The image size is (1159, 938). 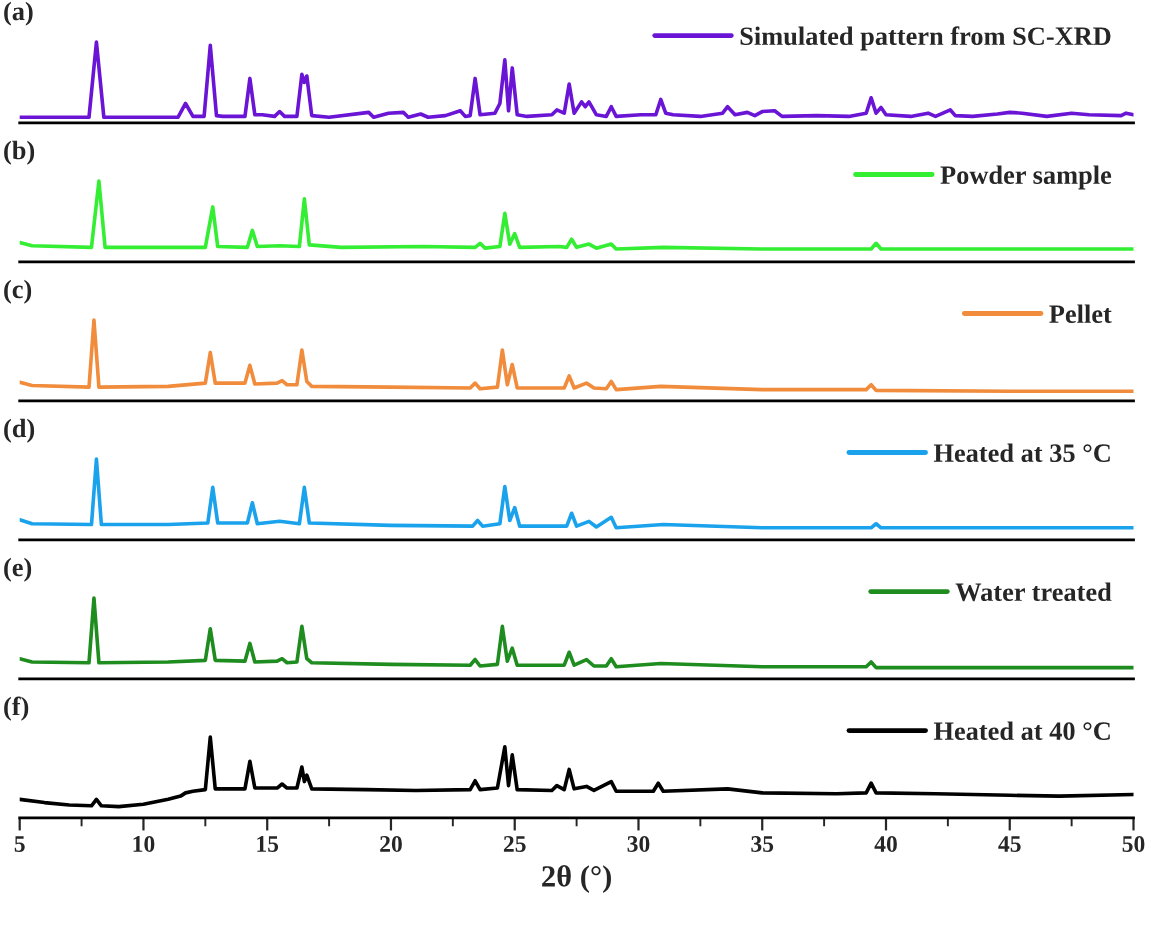 What do you see at coordinates (18, 291) in the screenshot?
I see `chart-title: (c)` at bounding box center [18, 291].